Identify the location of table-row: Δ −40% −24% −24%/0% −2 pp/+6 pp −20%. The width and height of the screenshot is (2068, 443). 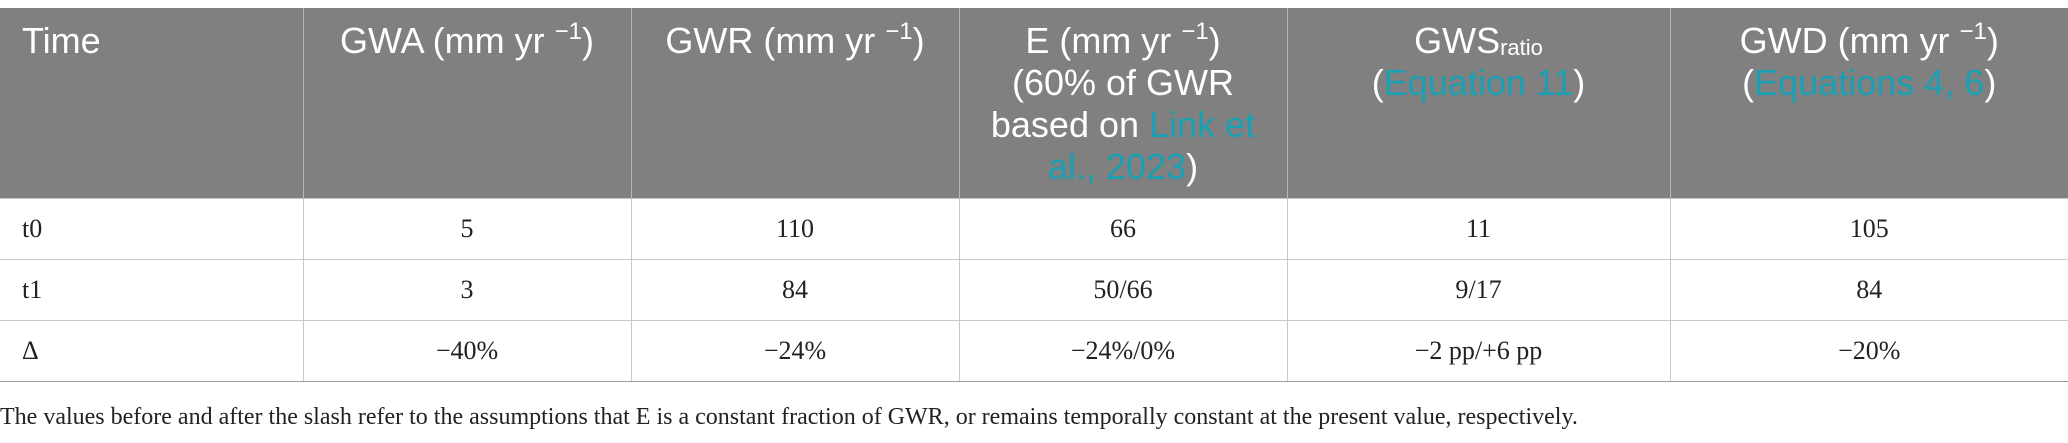
(1034, 351).